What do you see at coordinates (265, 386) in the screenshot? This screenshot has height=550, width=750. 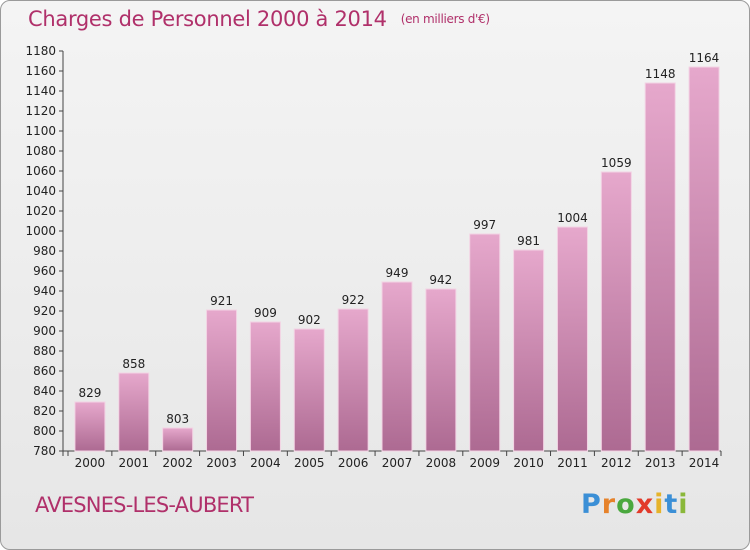 I see `bar-2004` at bounding box center [265, 386].